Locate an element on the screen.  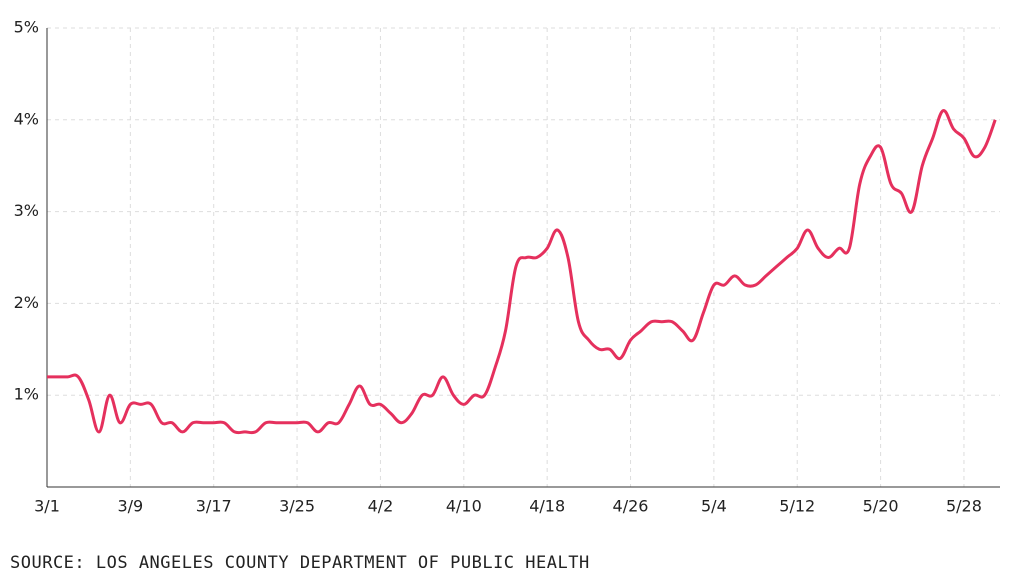
y-tick-label: 1% is located at coordinates (26, 394).